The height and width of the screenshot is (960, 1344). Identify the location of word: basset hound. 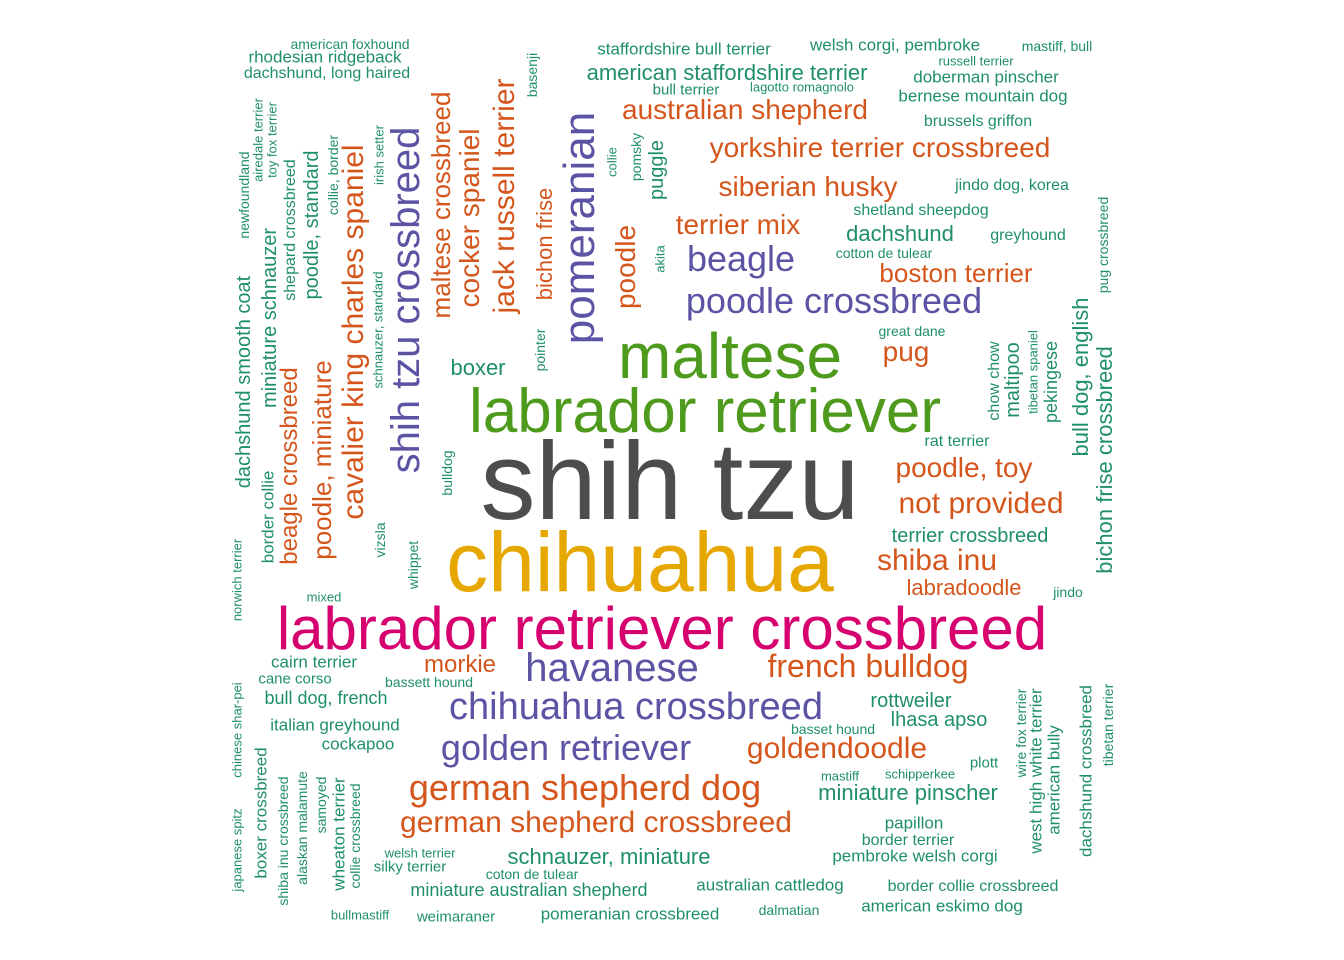
(833, 729).